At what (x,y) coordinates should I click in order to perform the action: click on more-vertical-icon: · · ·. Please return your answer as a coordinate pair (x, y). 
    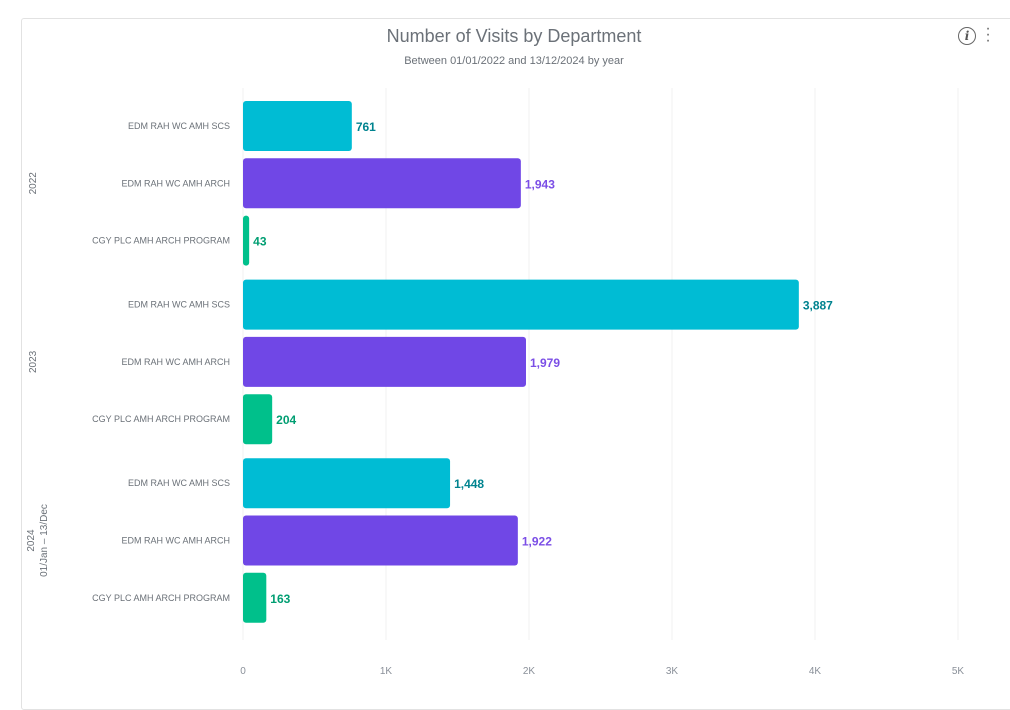
    Looking at the image, I should click on (988, 34).